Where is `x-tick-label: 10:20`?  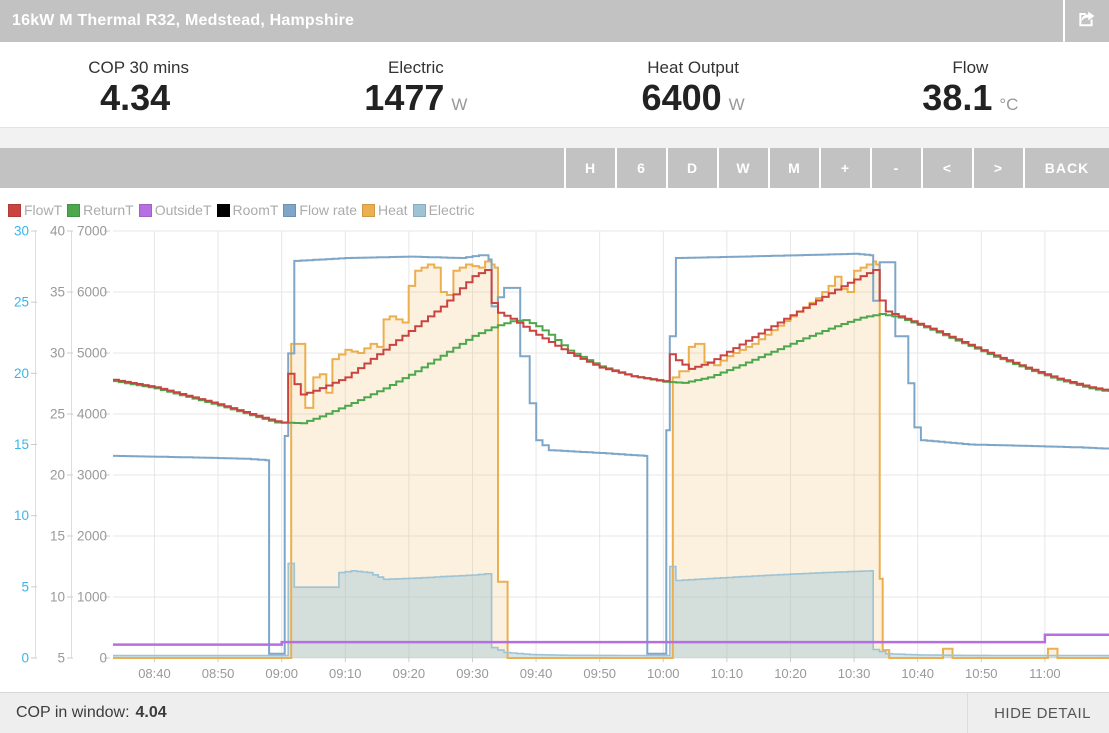
x-tick-label: 10:20 is located at coordinates (790, 673).